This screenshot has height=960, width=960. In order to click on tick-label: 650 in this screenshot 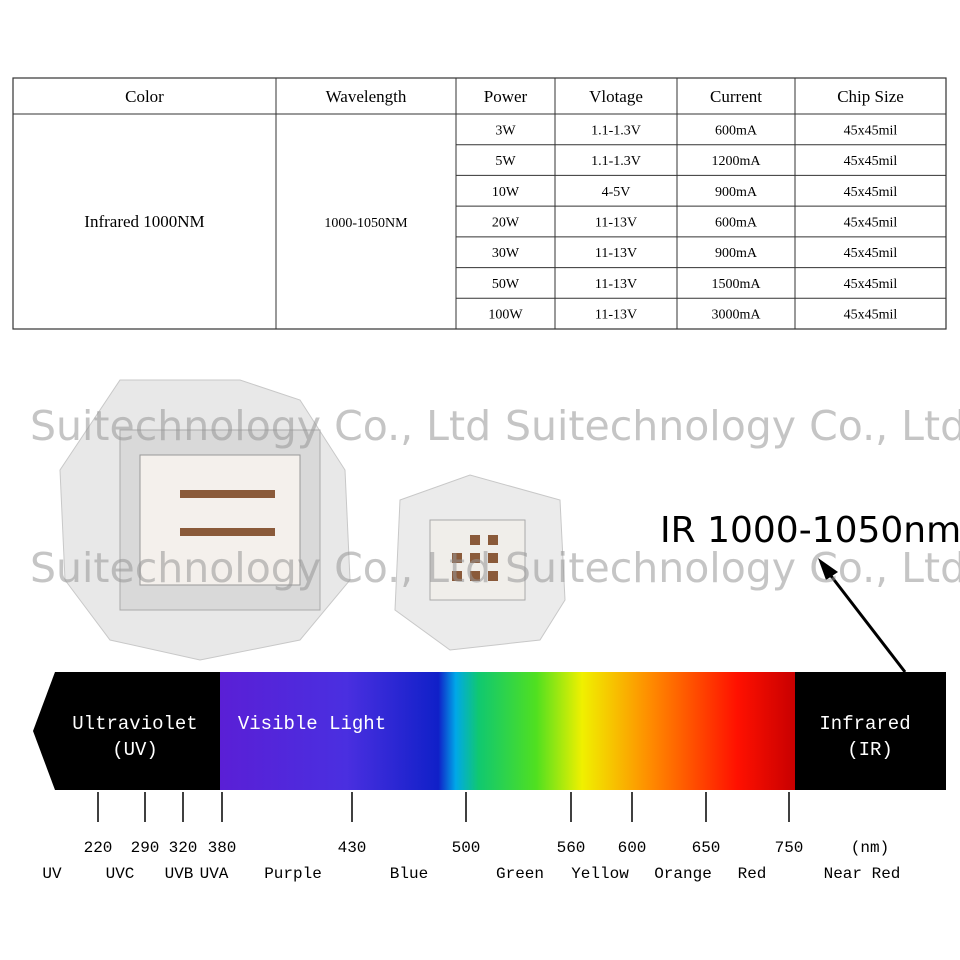, I will do `click(706, 848)`.